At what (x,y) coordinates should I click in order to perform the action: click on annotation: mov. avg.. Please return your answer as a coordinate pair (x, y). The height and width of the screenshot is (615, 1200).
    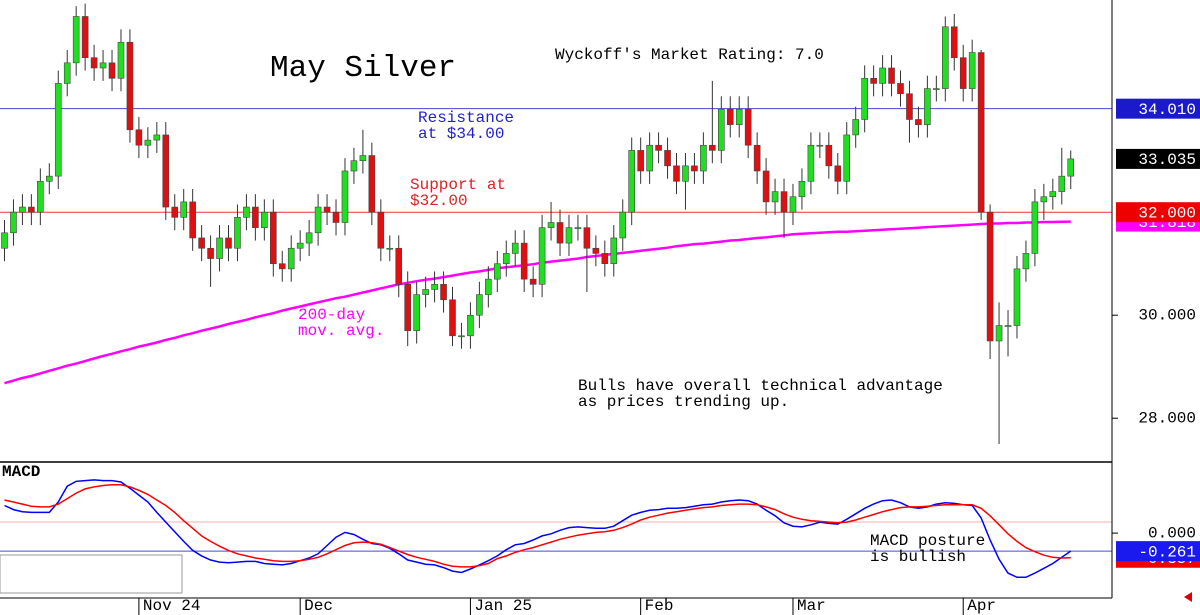
    Looking at the image, I should click on (341, 331).